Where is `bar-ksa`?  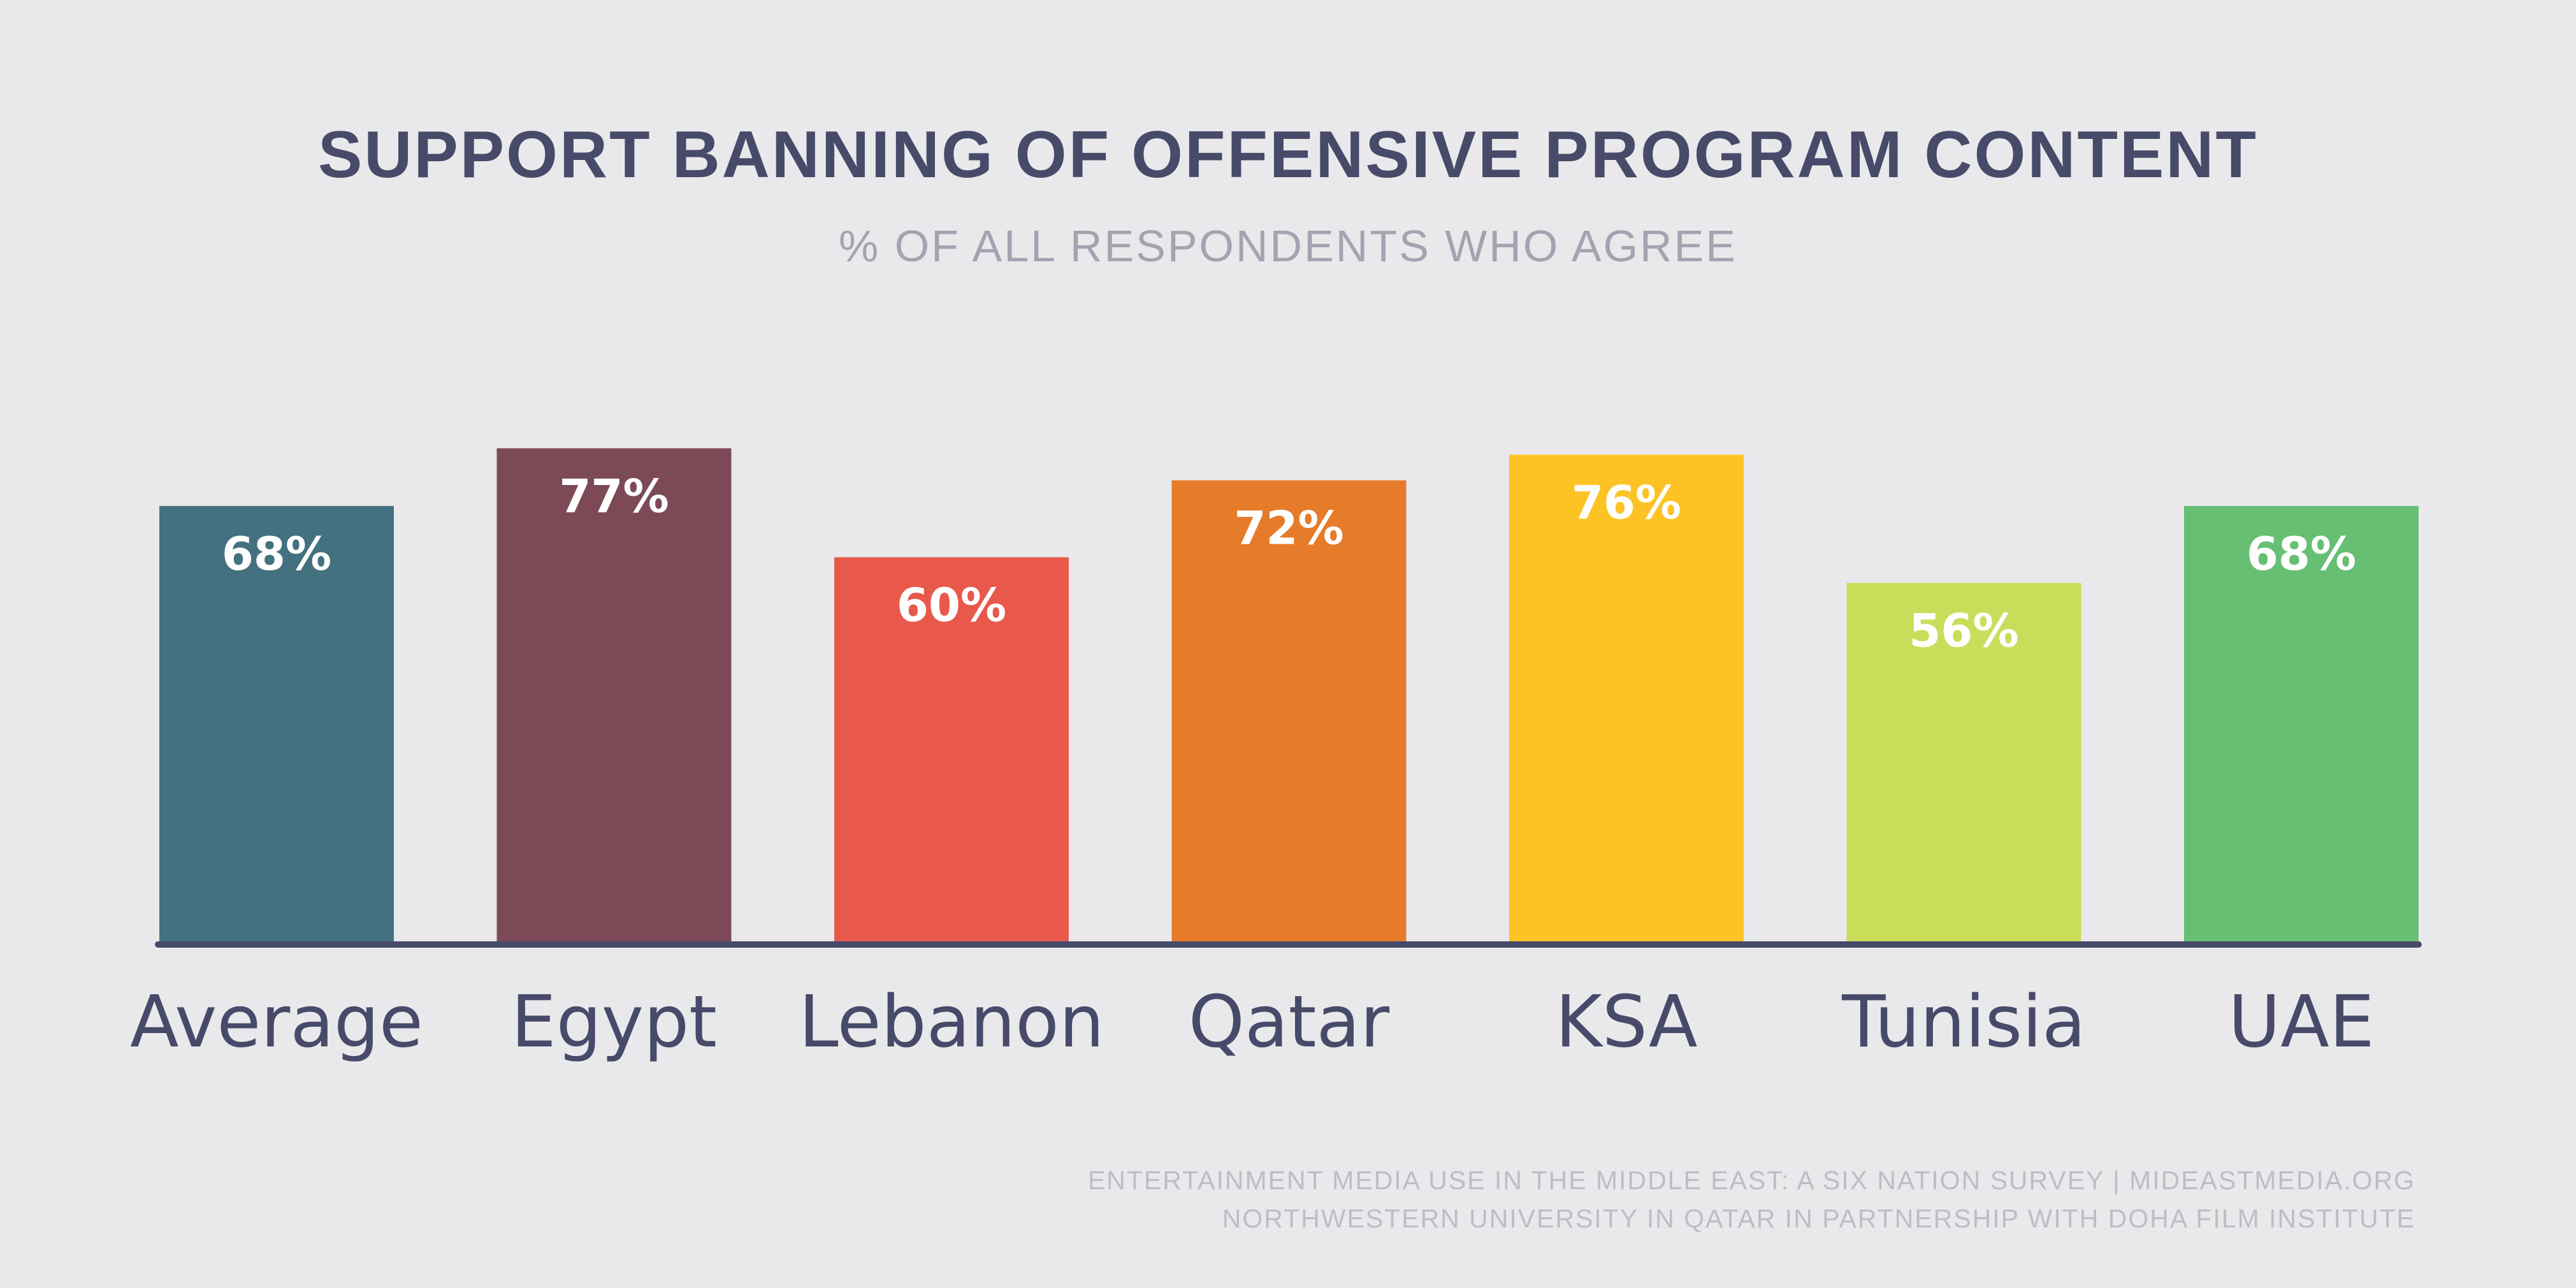
bar-ksa is located at coordinates (1626, 698).